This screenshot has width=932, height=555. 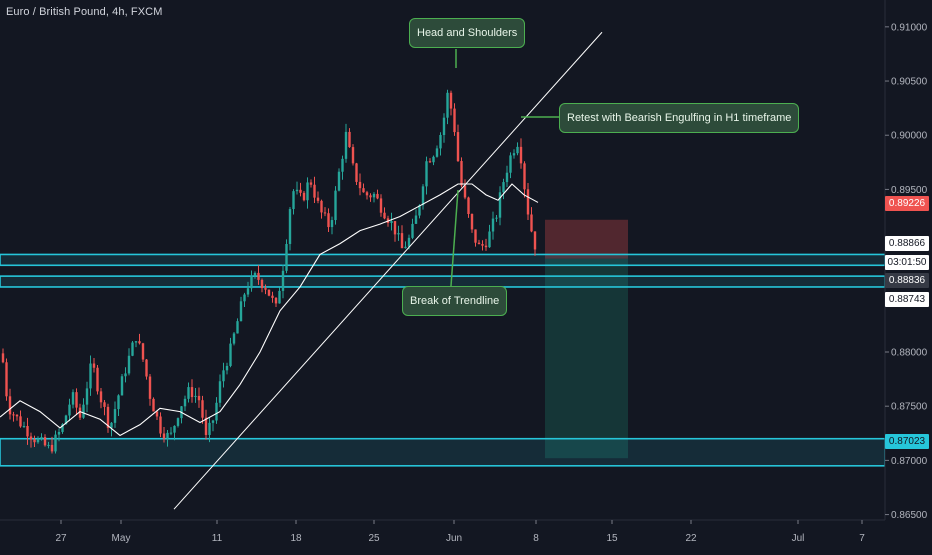 I want to click on trendline-break-pointer, so click(x=454, y=238).